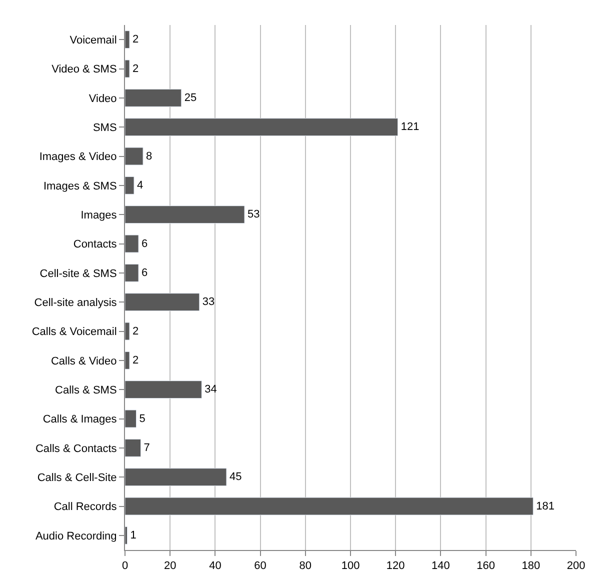  I want to click on x-tick-label: 60, so click(260, 566).